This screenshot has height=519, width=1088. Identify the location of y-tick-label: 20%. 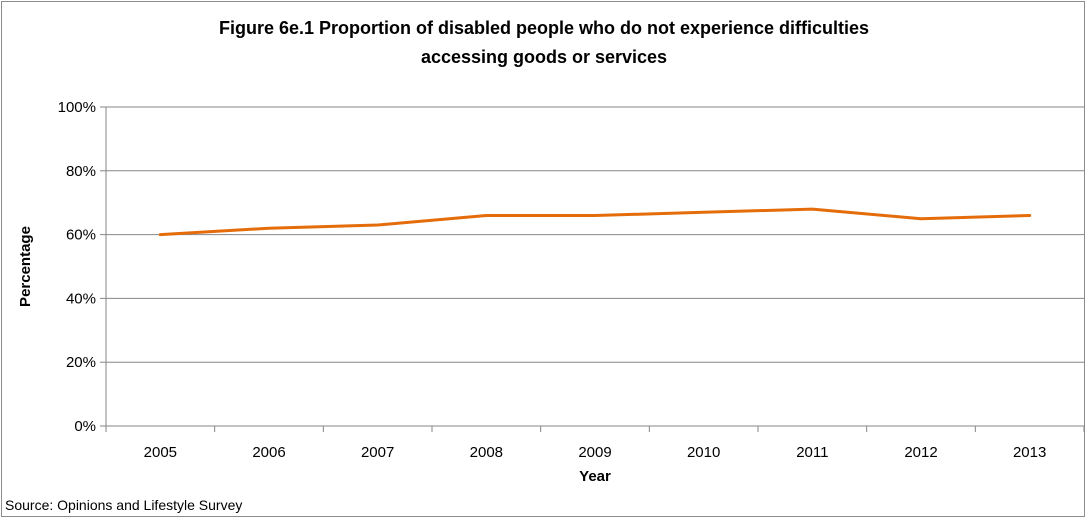
(81, 362).